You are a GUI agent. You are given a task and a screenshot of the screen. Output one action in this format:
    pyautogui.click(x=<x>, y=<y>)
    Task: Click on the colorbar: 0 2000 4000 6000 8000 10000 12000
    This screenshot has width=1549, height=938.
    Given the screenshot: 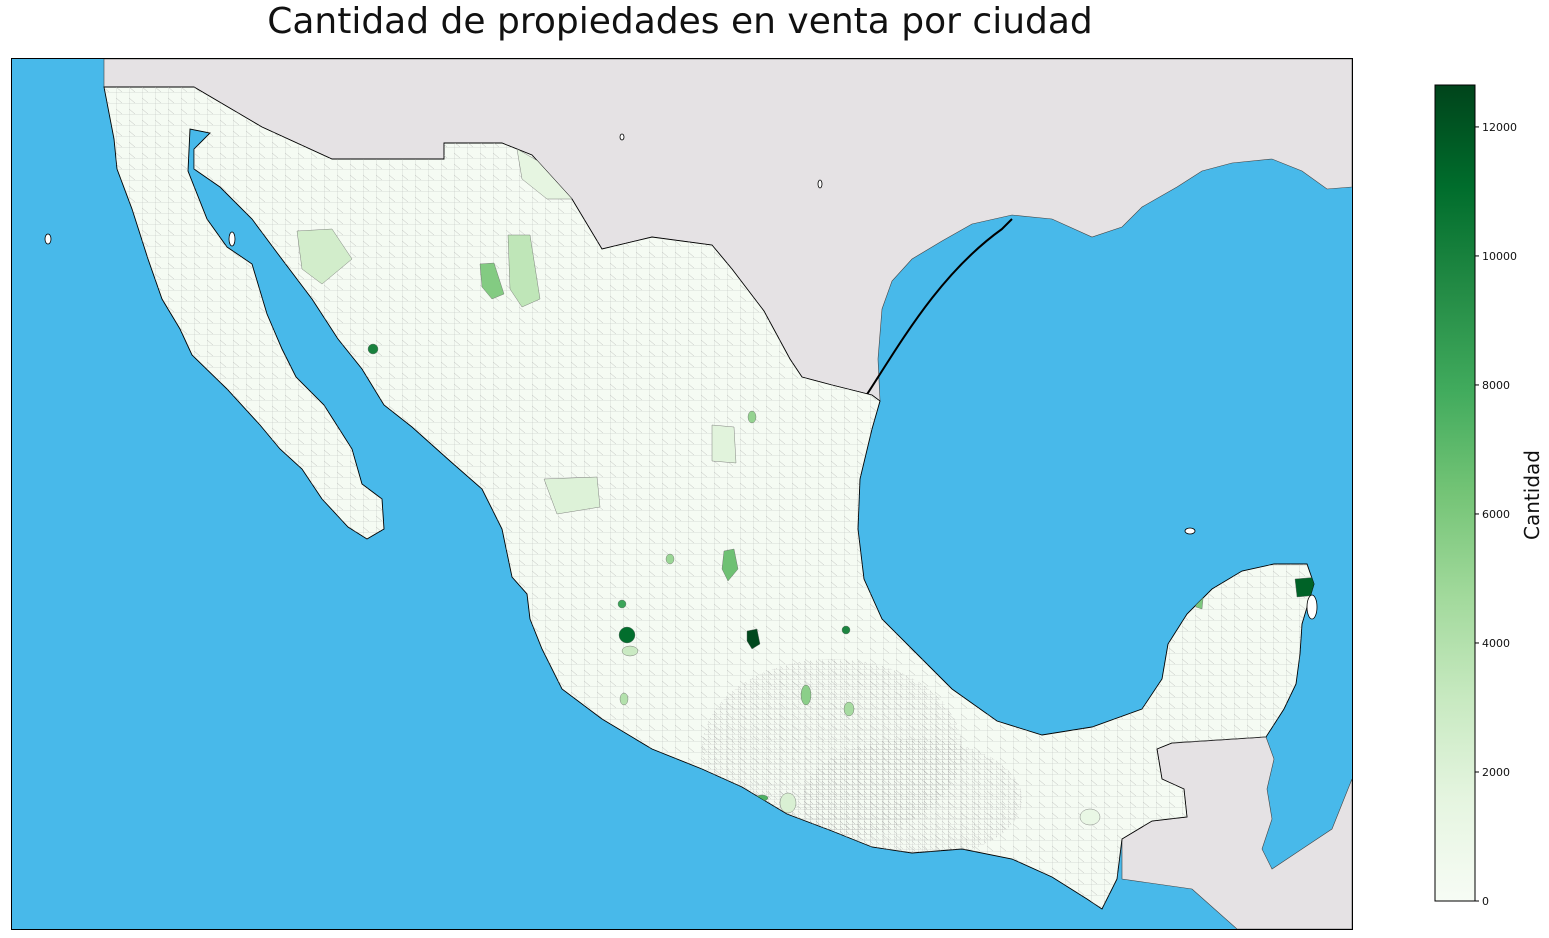 What is the action you would take?
    pyautogui.click(x=1475, y=496)
    